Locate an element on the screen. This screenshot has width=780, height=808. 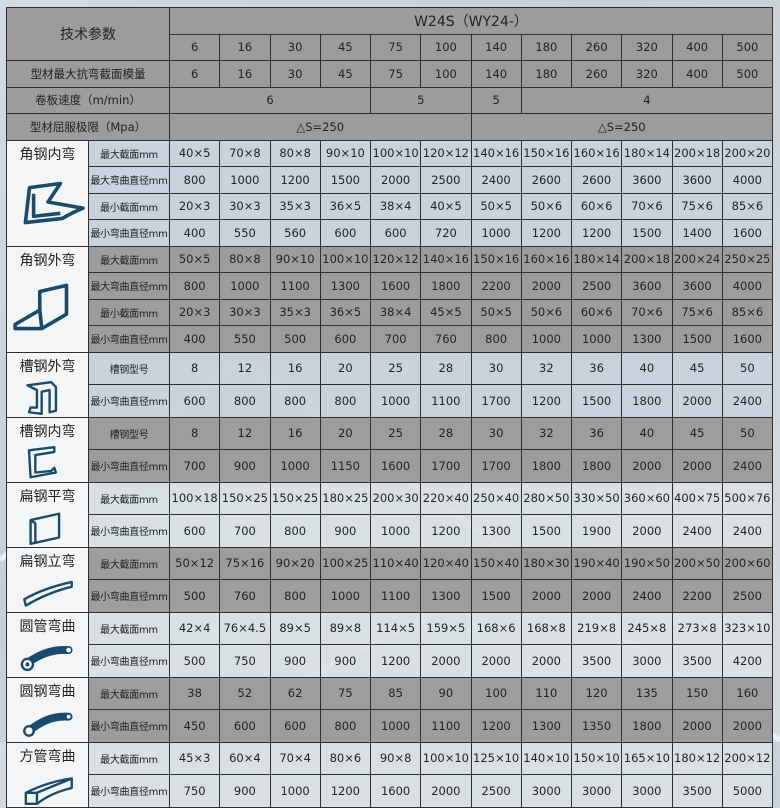
value-cell: 1900 is located at coordinates (596, 531).